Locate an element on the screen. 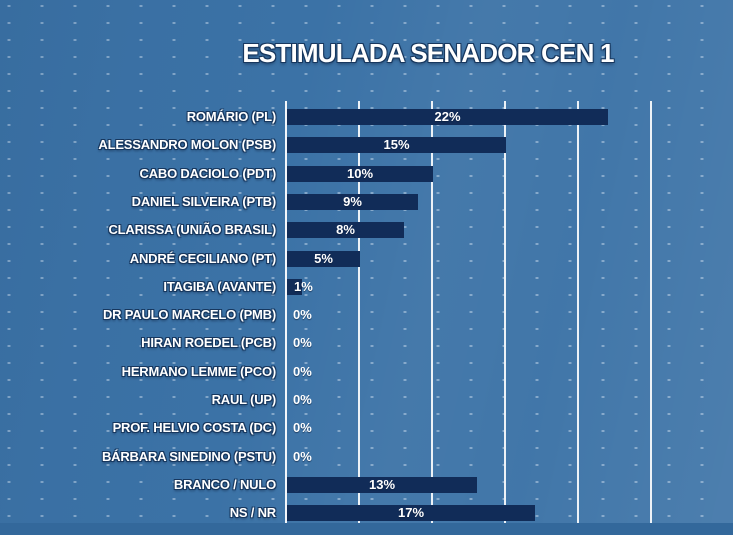 This screenshot has width=733, height=535. category-label: DR PAULO MARCELO (PMB) is located at coordinates (189, 314).